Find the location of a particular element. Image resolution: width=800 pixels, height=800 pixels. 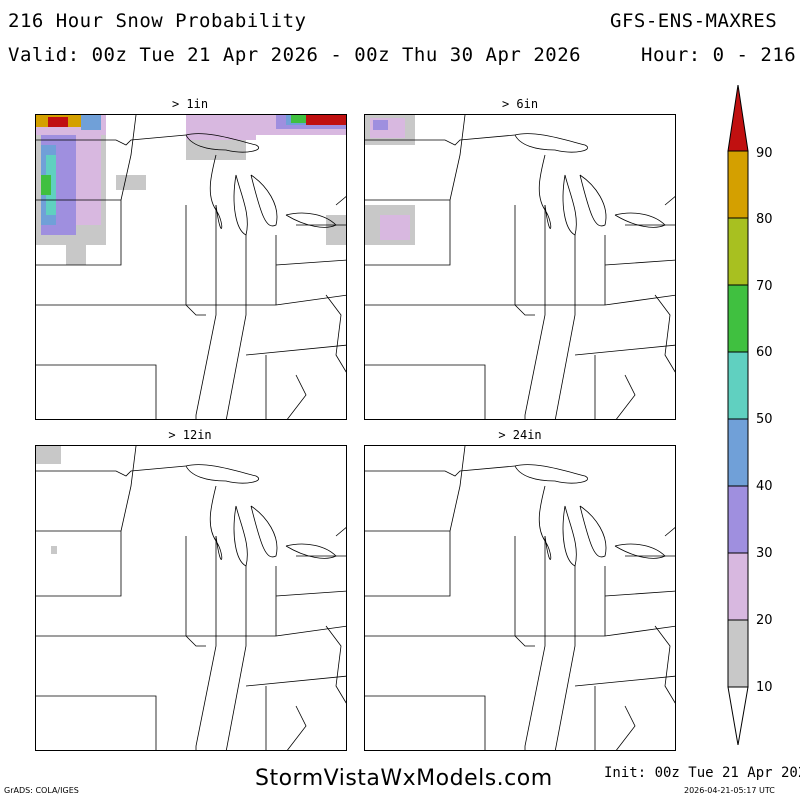

map-panel-6in is located at coordinates (520, 267).